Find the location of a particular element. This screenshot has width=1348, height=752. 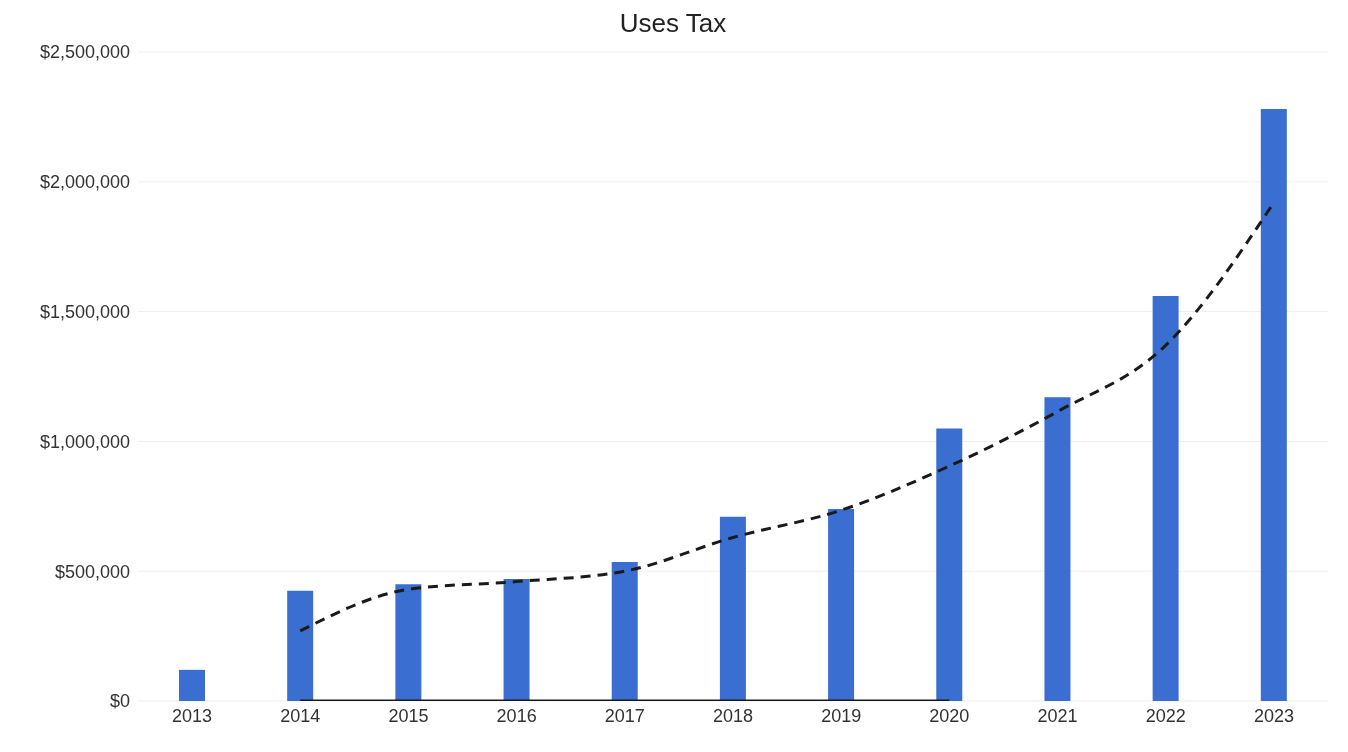

x-tick-label: 2020 is located at coordinates (949, 715).